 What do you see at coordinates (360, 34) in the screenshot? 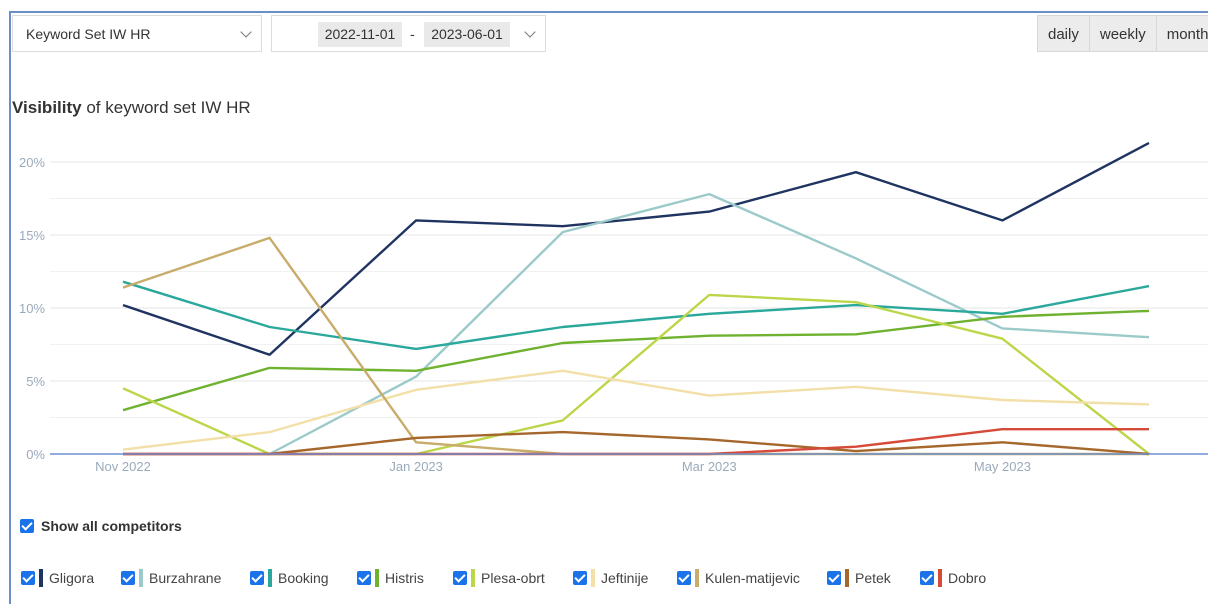
I see `date-from-field: 2022-11-01` at bounding box center [360, 34].